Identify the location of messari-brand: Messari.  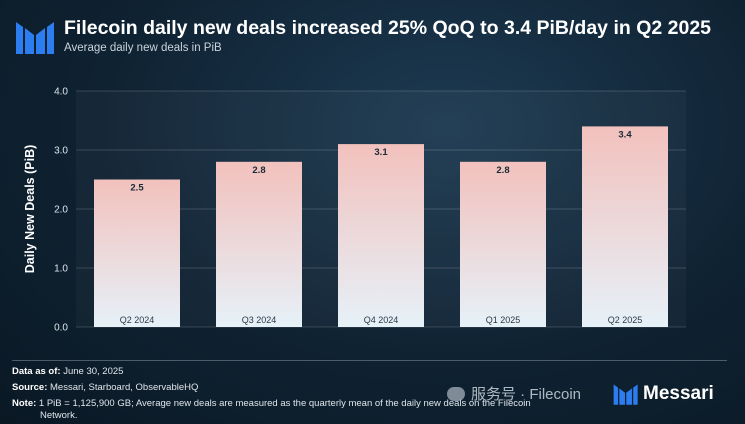
(663, 394).